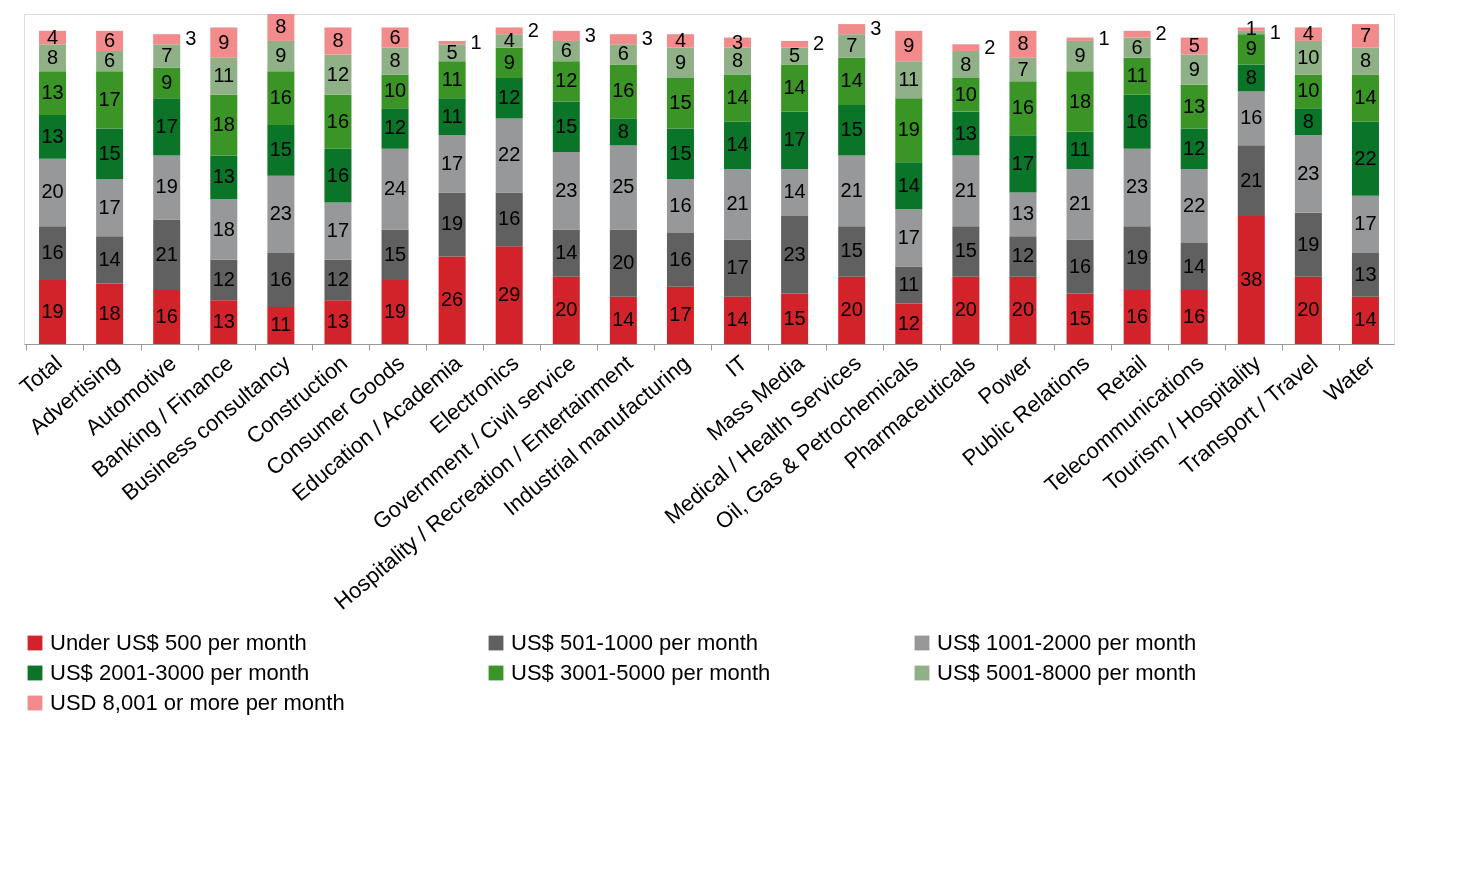 The height and width of the screenshot is (876, 1478). I want to click on x-tick-label: IT, so click(736, 366).